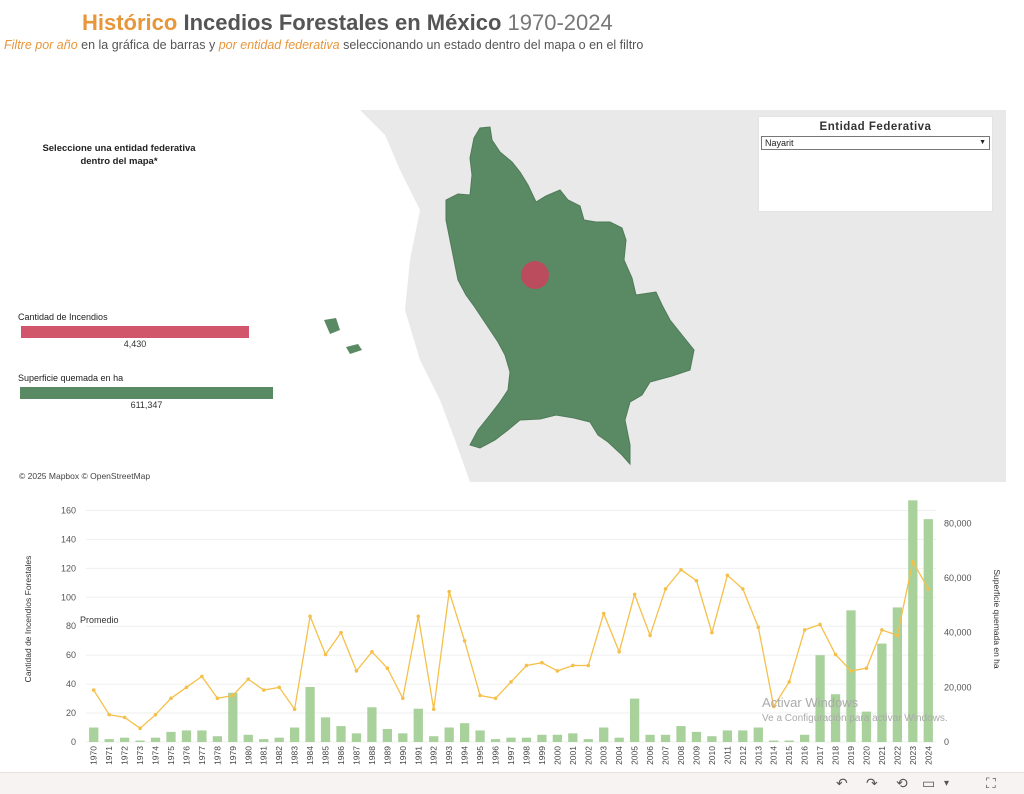 The height and width of the screenshot is (794, 1024). I want to click on x-tick-label: 1986, so click(341, 755).